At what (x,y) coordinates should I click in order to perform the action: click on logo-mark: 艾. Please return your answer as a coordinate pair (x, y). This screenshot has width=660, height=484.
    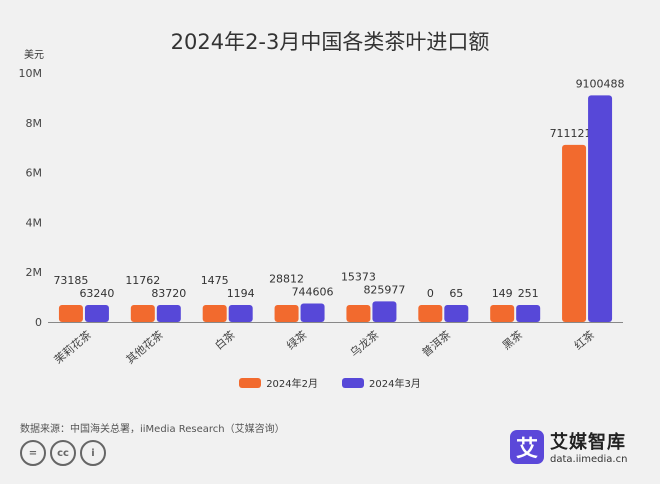
    Looking at the image, I should click on (527, 446).